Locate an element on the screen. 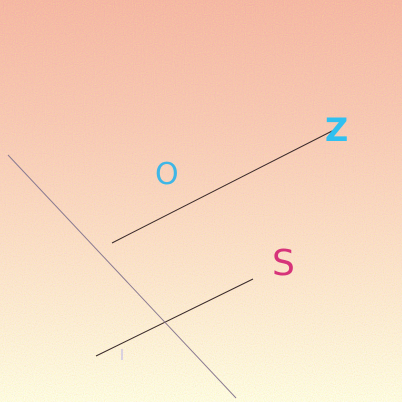  label-z: Z is located at coordinates (337, 130).